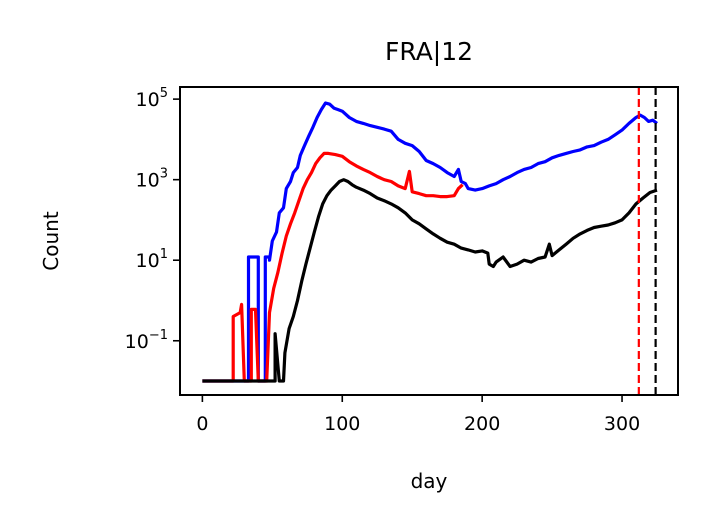 This screenshot has width=708, height=531. I want to click on y-tick-label: 10¹, so click(152, 259).